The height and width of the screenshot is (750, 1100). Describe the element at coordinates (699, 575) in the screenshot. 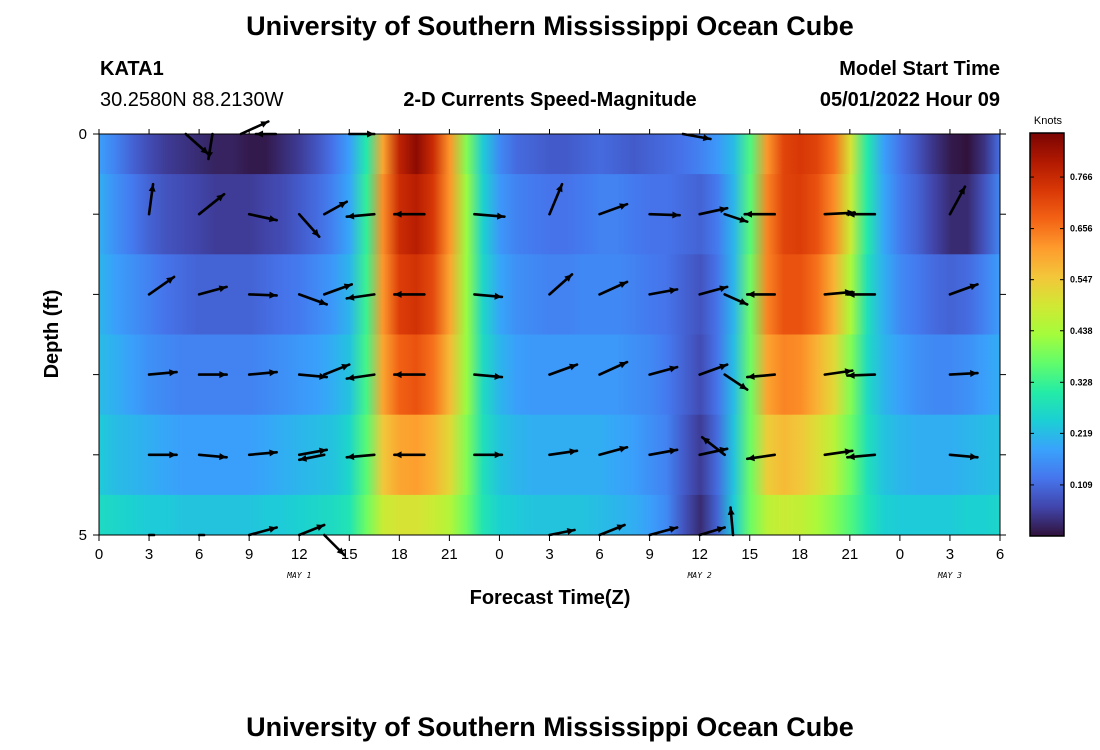

I see `day-label: MAY 2` at that location.